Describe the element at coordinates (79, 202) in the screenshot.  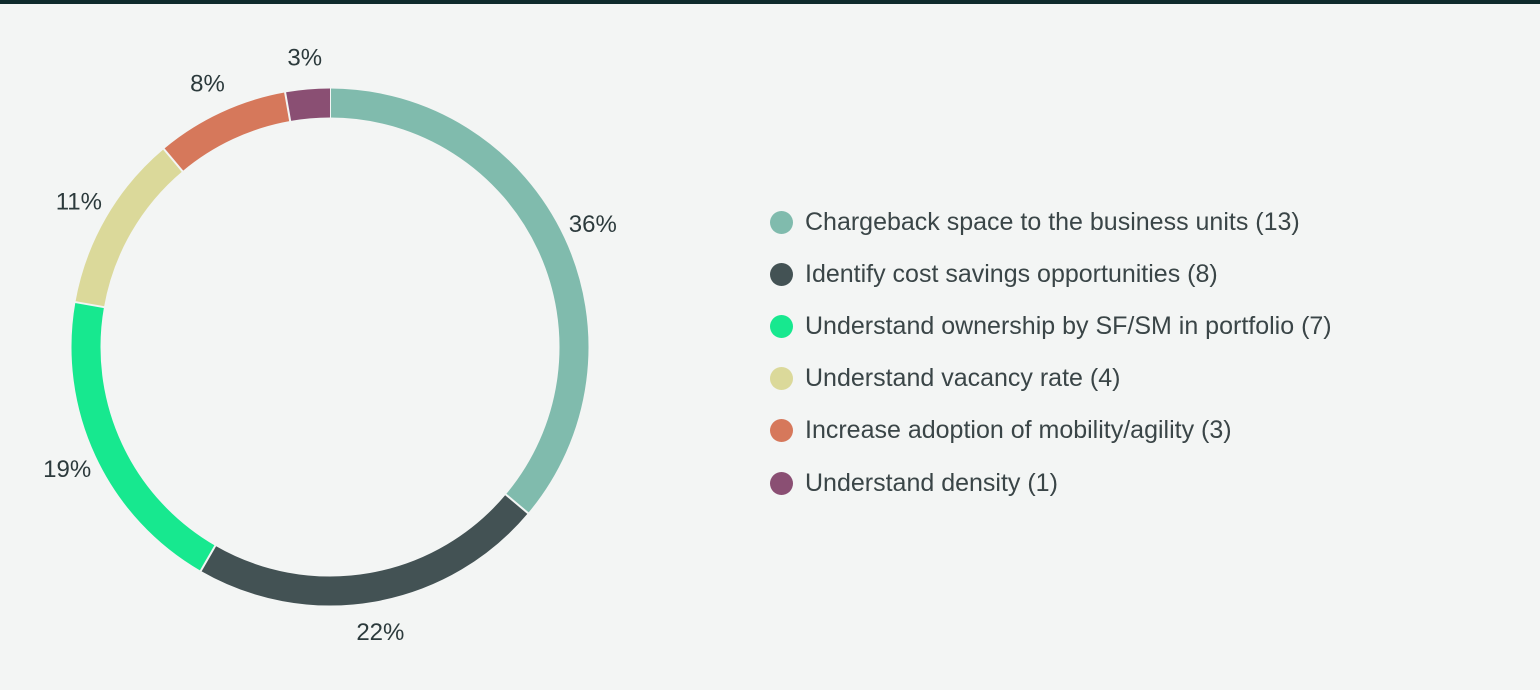
I see `data-label: 11%` at that location.